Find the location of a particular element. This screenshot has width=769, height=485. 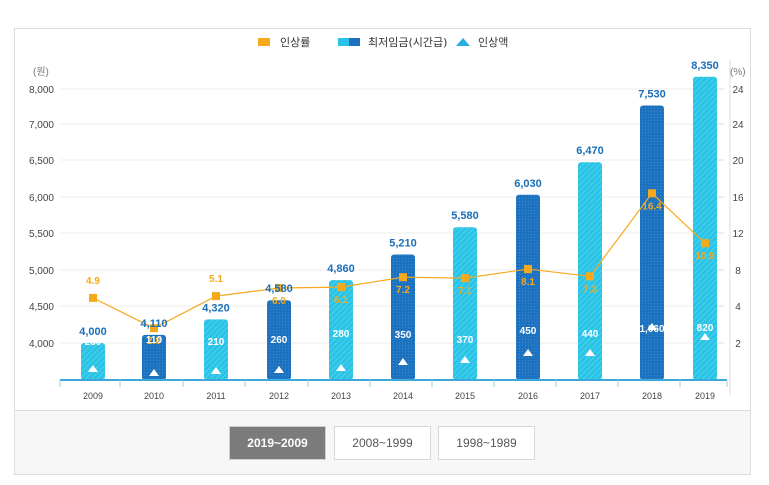

rate-point-2019 is located at coordinates (705, 243).